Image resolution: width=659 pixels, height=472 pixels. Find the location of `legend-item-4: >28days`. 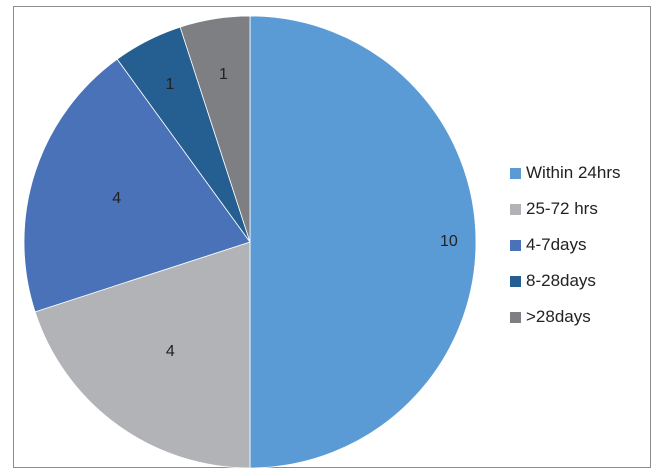

legend-item-4: >28days is located at coordinates (565, 317).